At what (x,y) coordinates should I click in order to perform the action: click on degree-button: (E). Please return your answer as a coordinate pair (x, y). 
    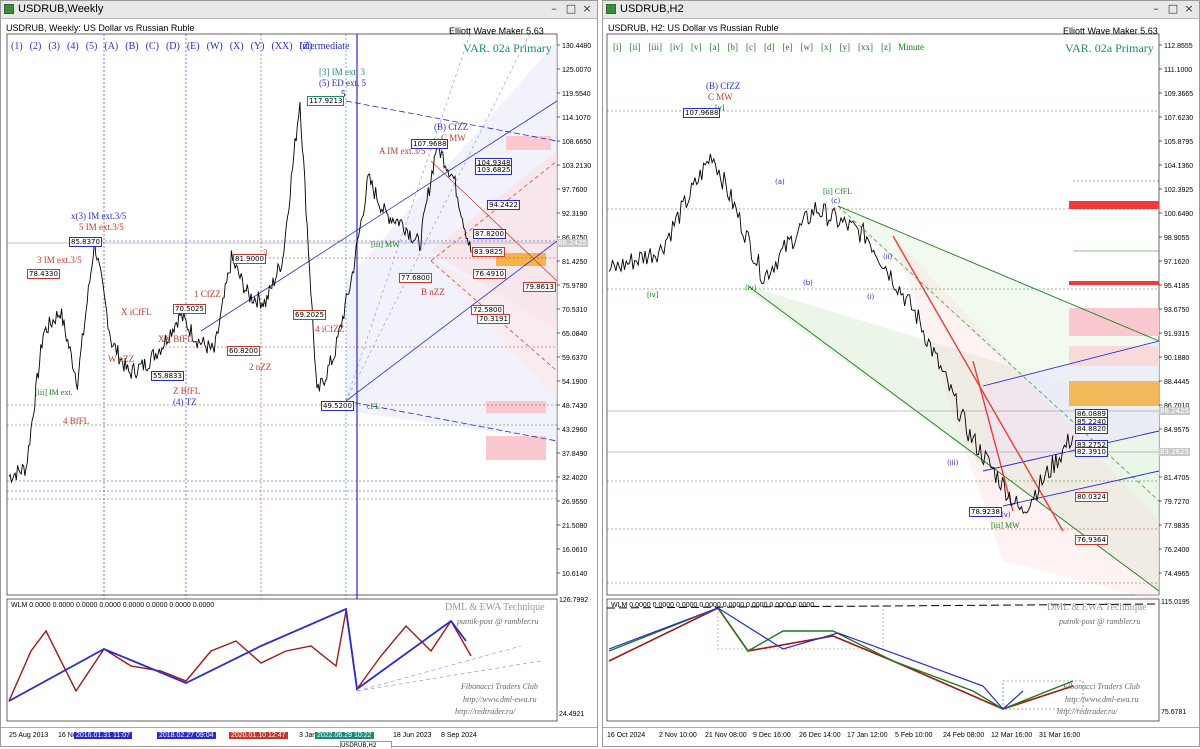
    Looking at the image, I should click on (193, 46).